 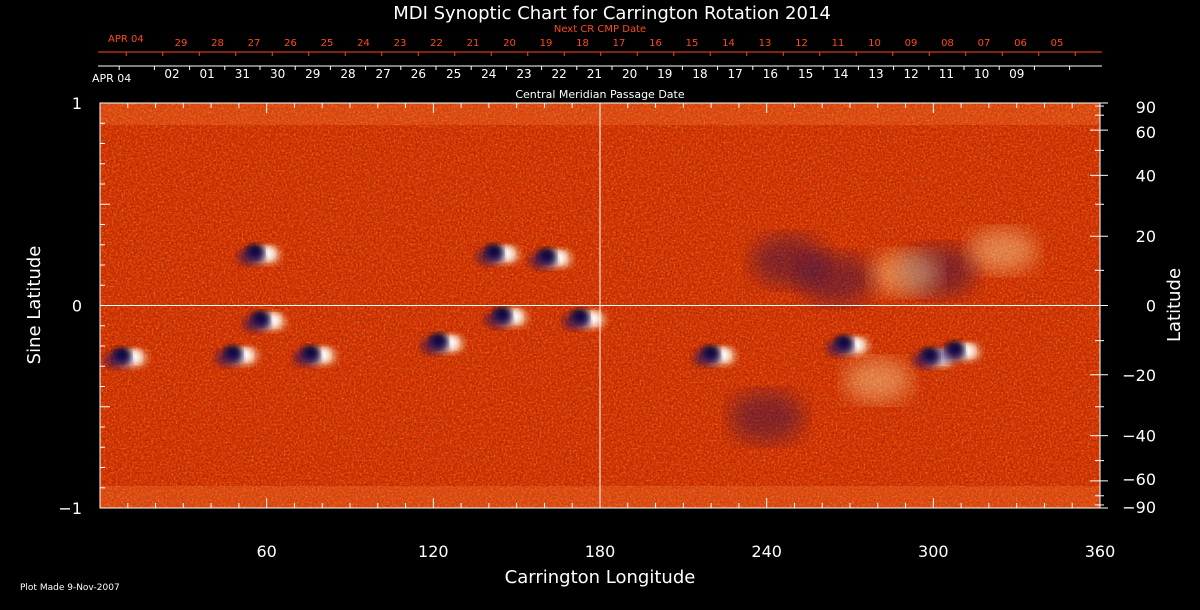 I want to click on next-cmp-date-tick-label: 17, so click(x=619, y=43).